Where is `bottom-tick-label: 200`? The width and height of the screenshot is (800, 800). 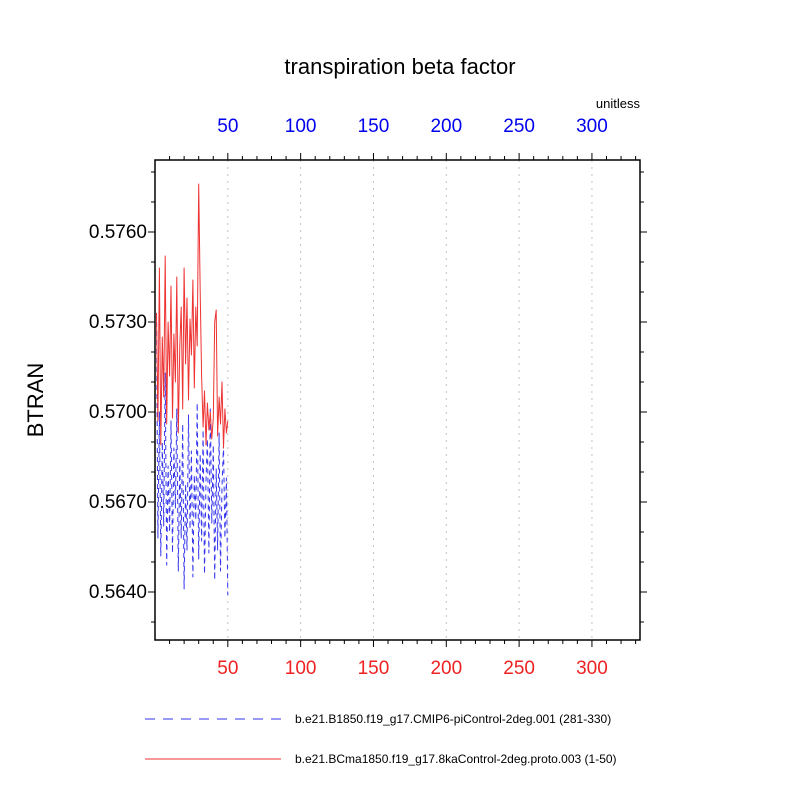
bottom-tick-label: 200 is located at coordinates (446, 668).